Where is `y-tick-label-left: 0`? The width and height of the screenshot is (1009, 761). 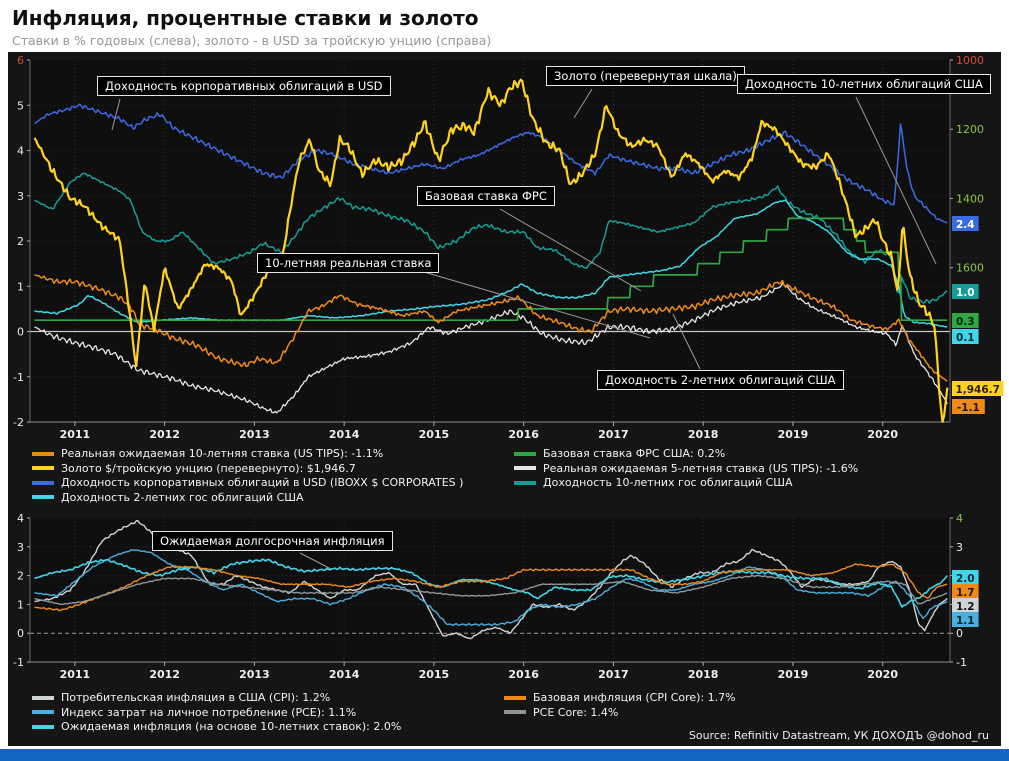
y-tick-label-left: 0 is located at coordinates (20, 633).